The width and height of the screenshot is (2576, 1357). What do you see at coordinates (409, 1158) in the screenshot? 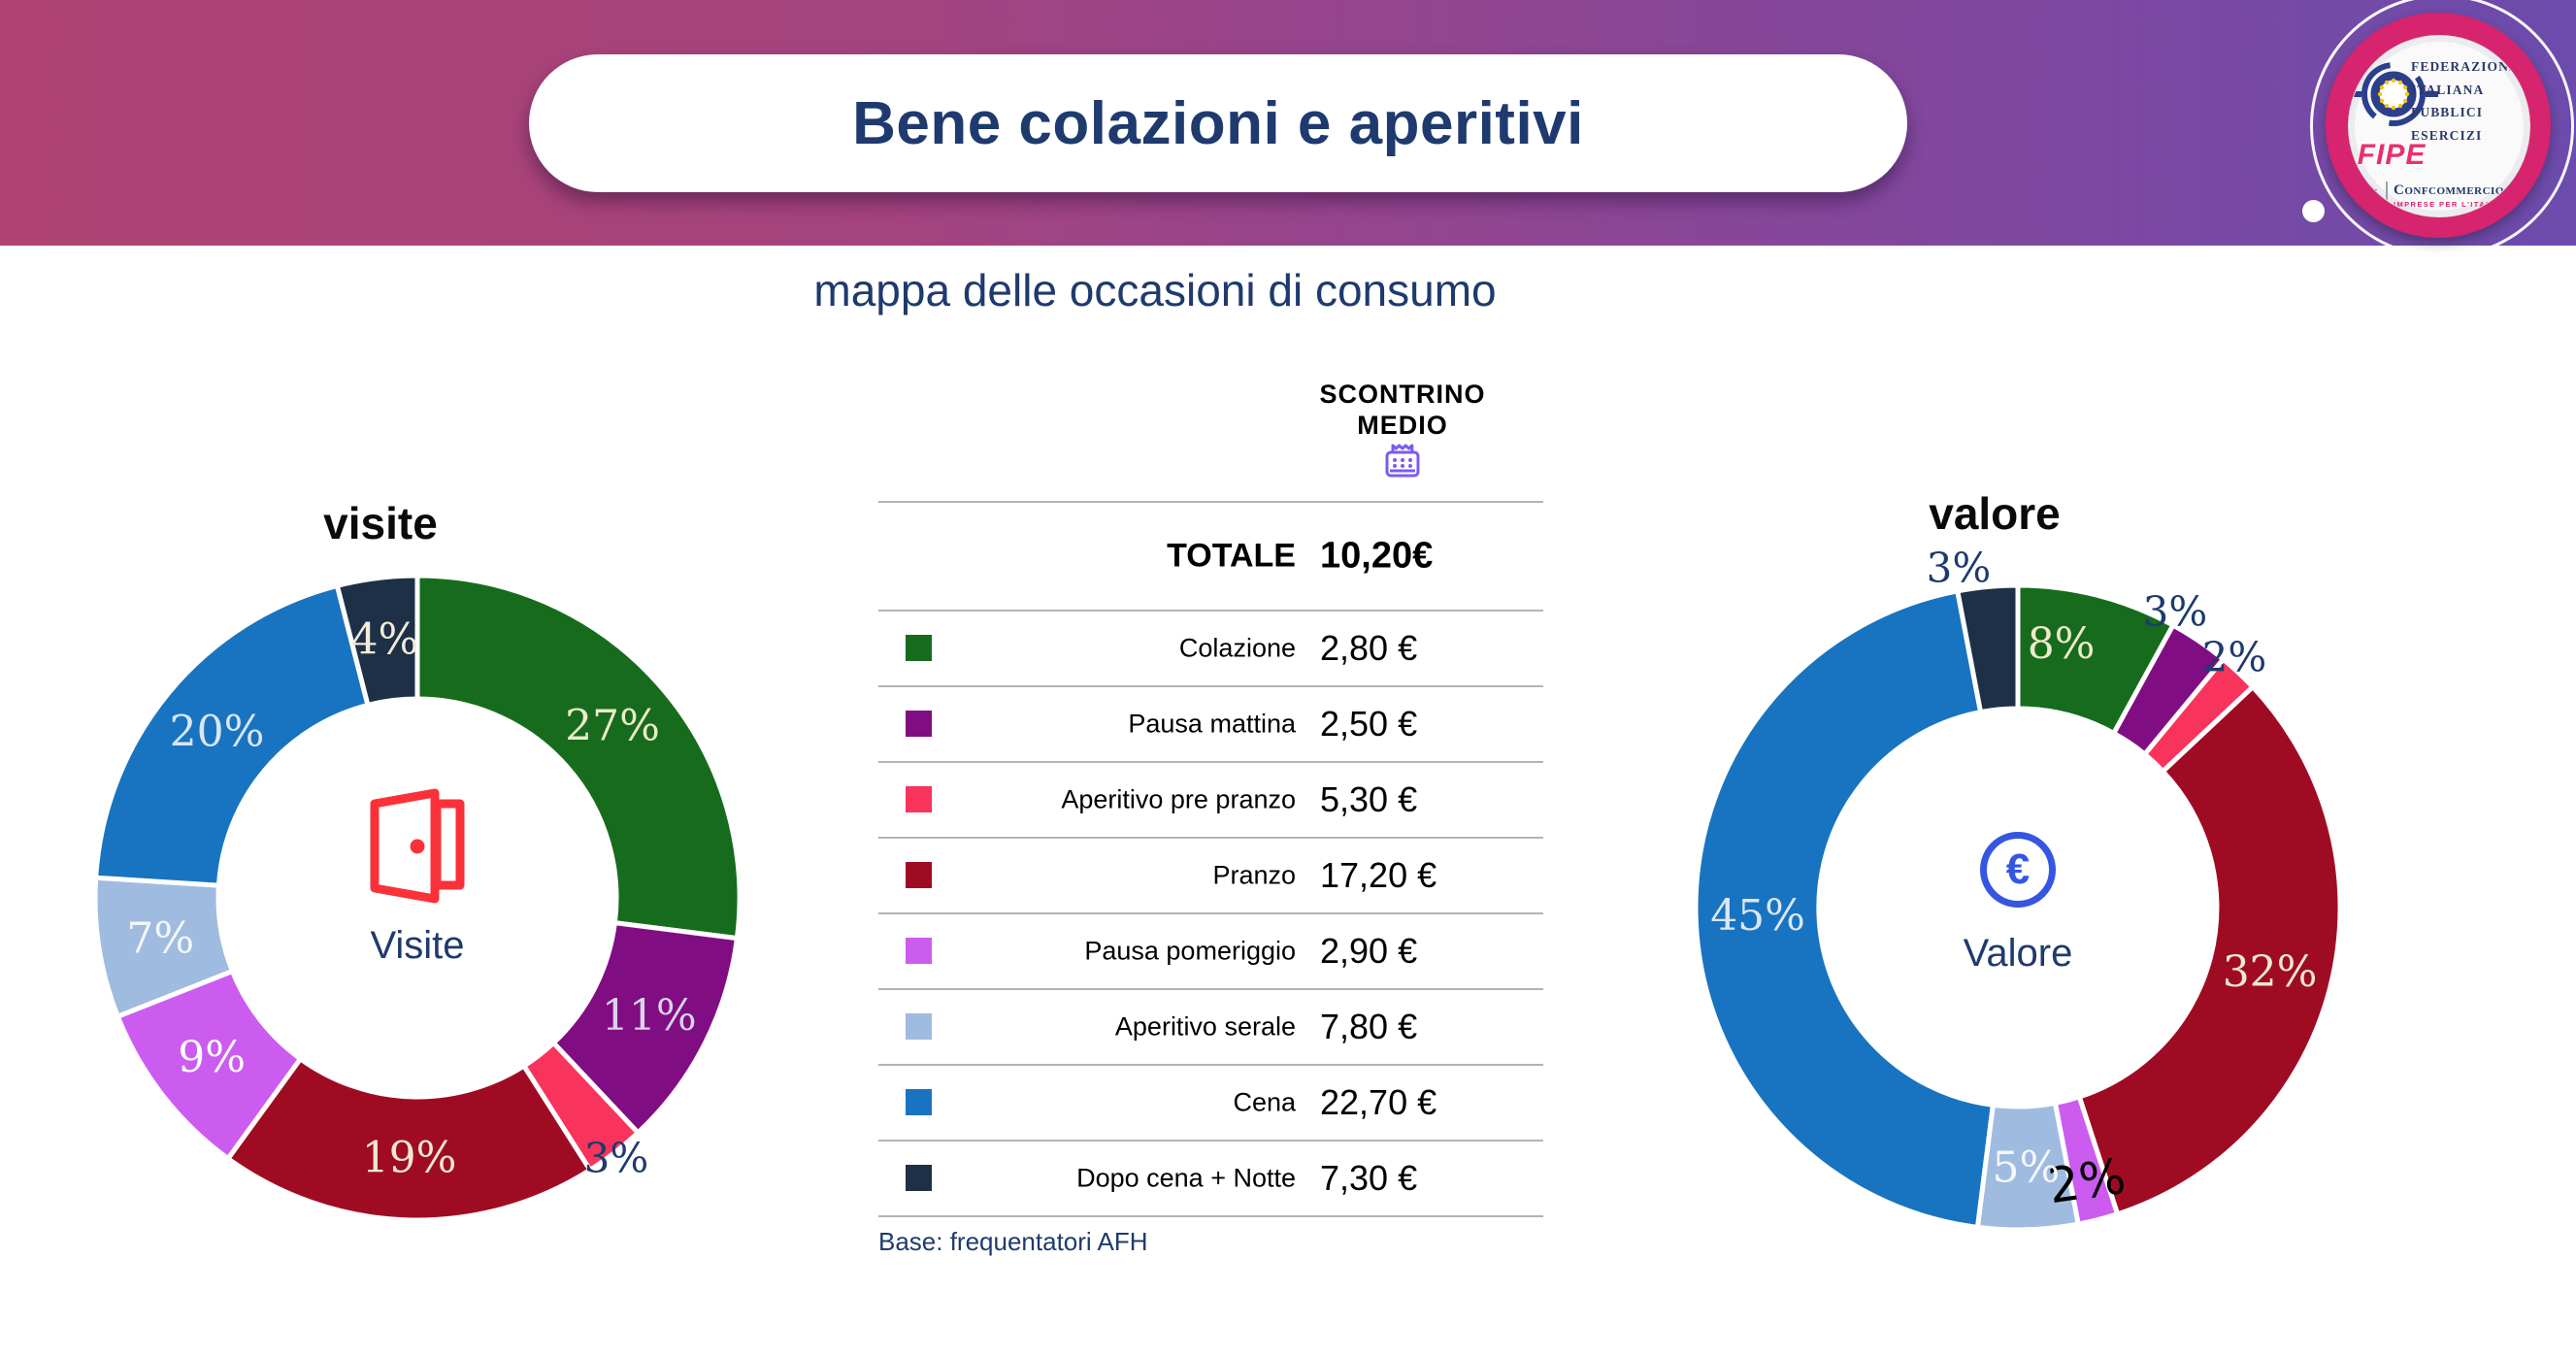
I see `donut-slice-label: 19%` at bounding box center [409, 1158].